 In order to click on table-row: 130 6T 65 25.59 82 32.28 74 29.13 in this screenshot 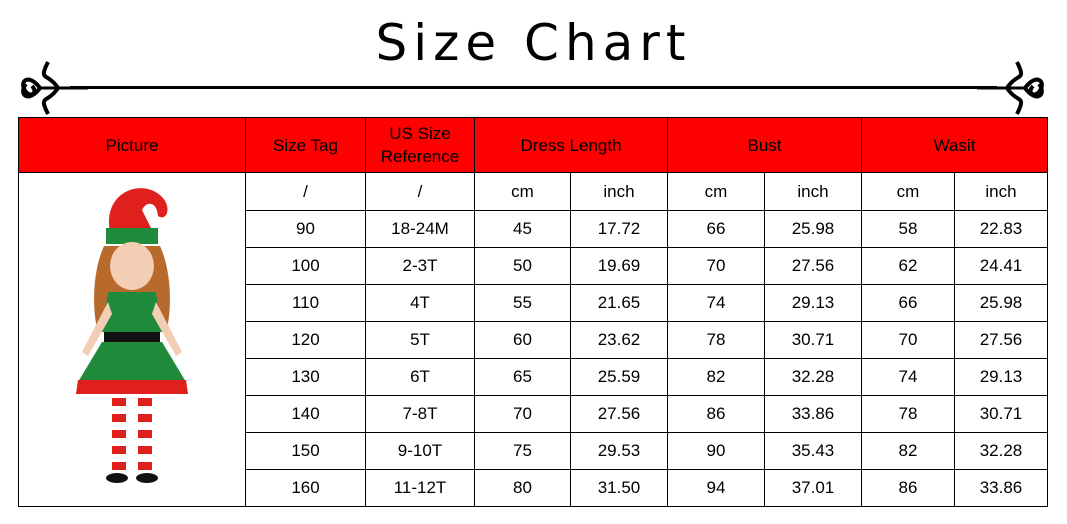, I will do `click(533, 377)`.